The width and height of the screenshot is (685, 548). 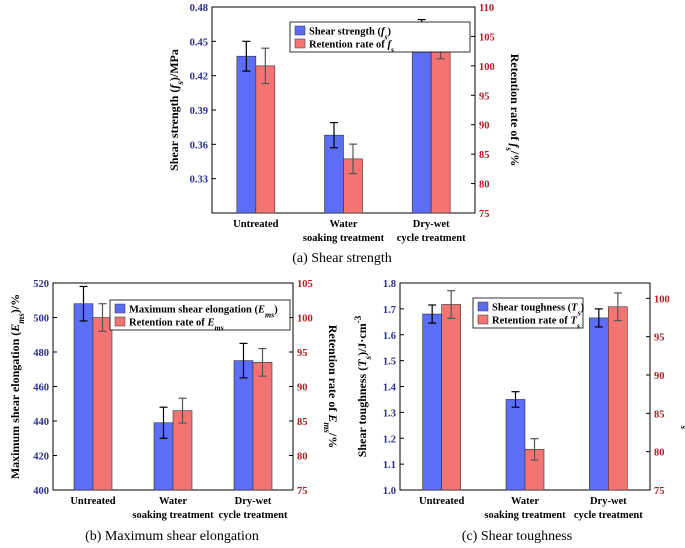 I want to click on legend-label: Maximum shear elongation (Ems), so click(x=203, y=312).